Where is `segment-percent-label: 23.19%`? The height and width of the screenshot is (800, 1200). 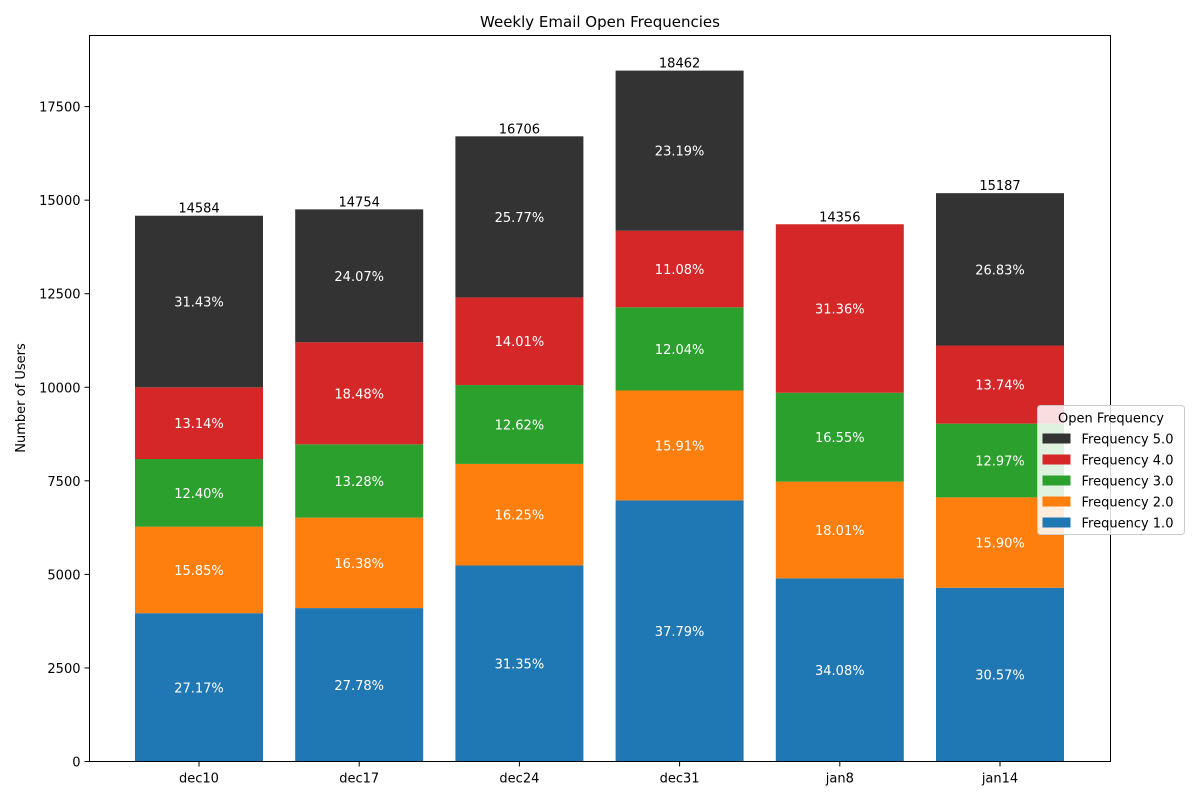 segment-percent-label: 23.19% is located at coordinates (680, 152).